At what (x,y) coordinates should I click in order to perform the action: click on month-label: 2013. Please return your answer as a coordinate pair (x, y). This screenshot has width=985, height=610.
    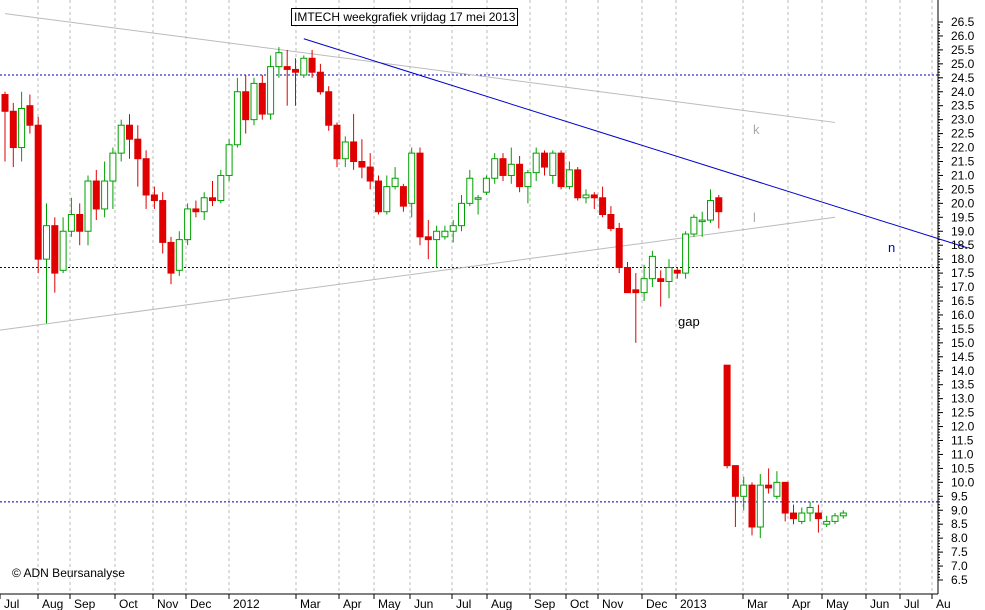
    Looking at the image, I should click on (693, 603).